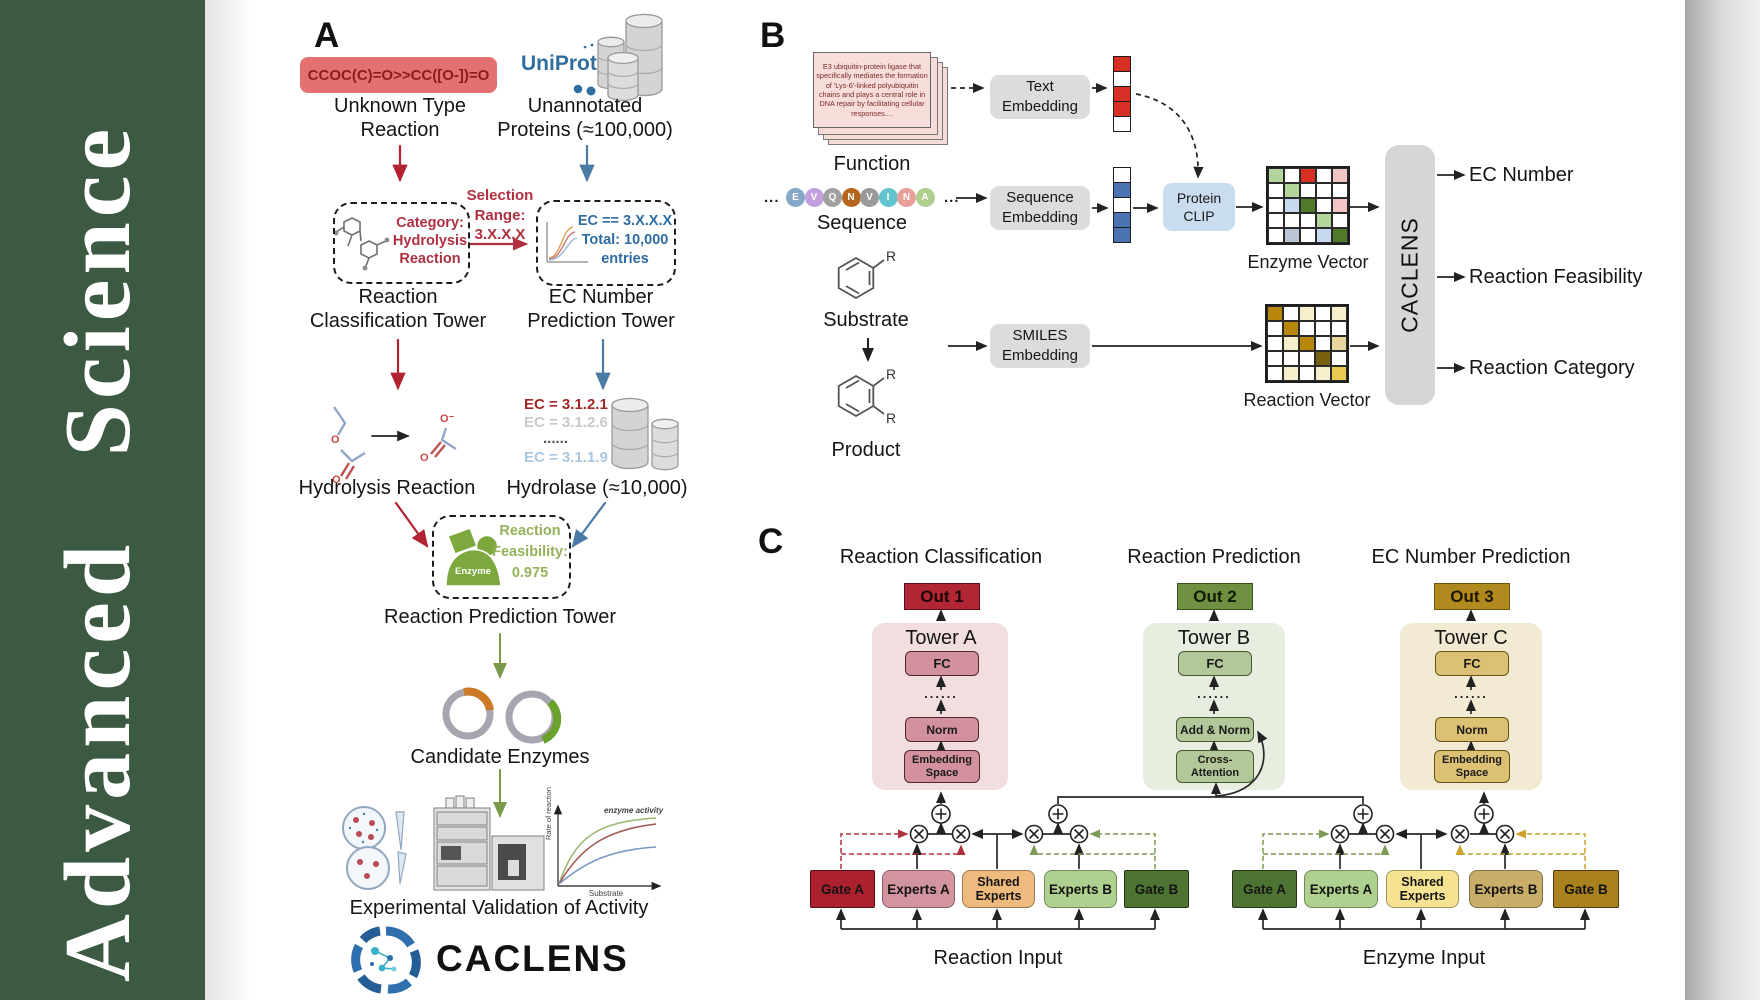 The image size is (1760, 1000). I want to click on prediction-tower-label: Reaction Prediction Tower, so click(500, 617).